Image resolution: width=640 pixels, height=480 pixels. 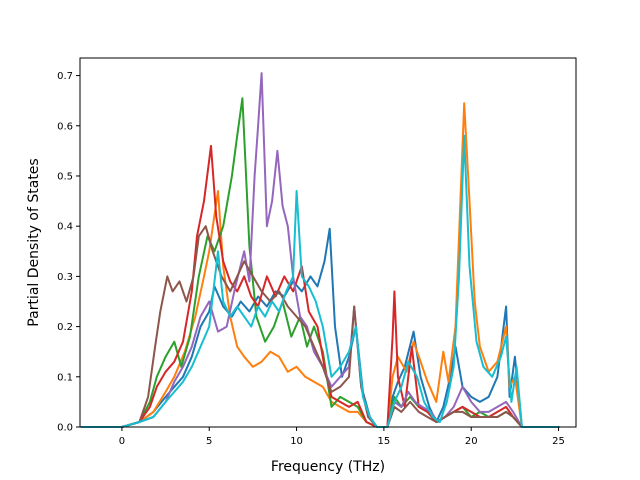 I want to click on x-tick-label: 15, so click(x=384, y=441).